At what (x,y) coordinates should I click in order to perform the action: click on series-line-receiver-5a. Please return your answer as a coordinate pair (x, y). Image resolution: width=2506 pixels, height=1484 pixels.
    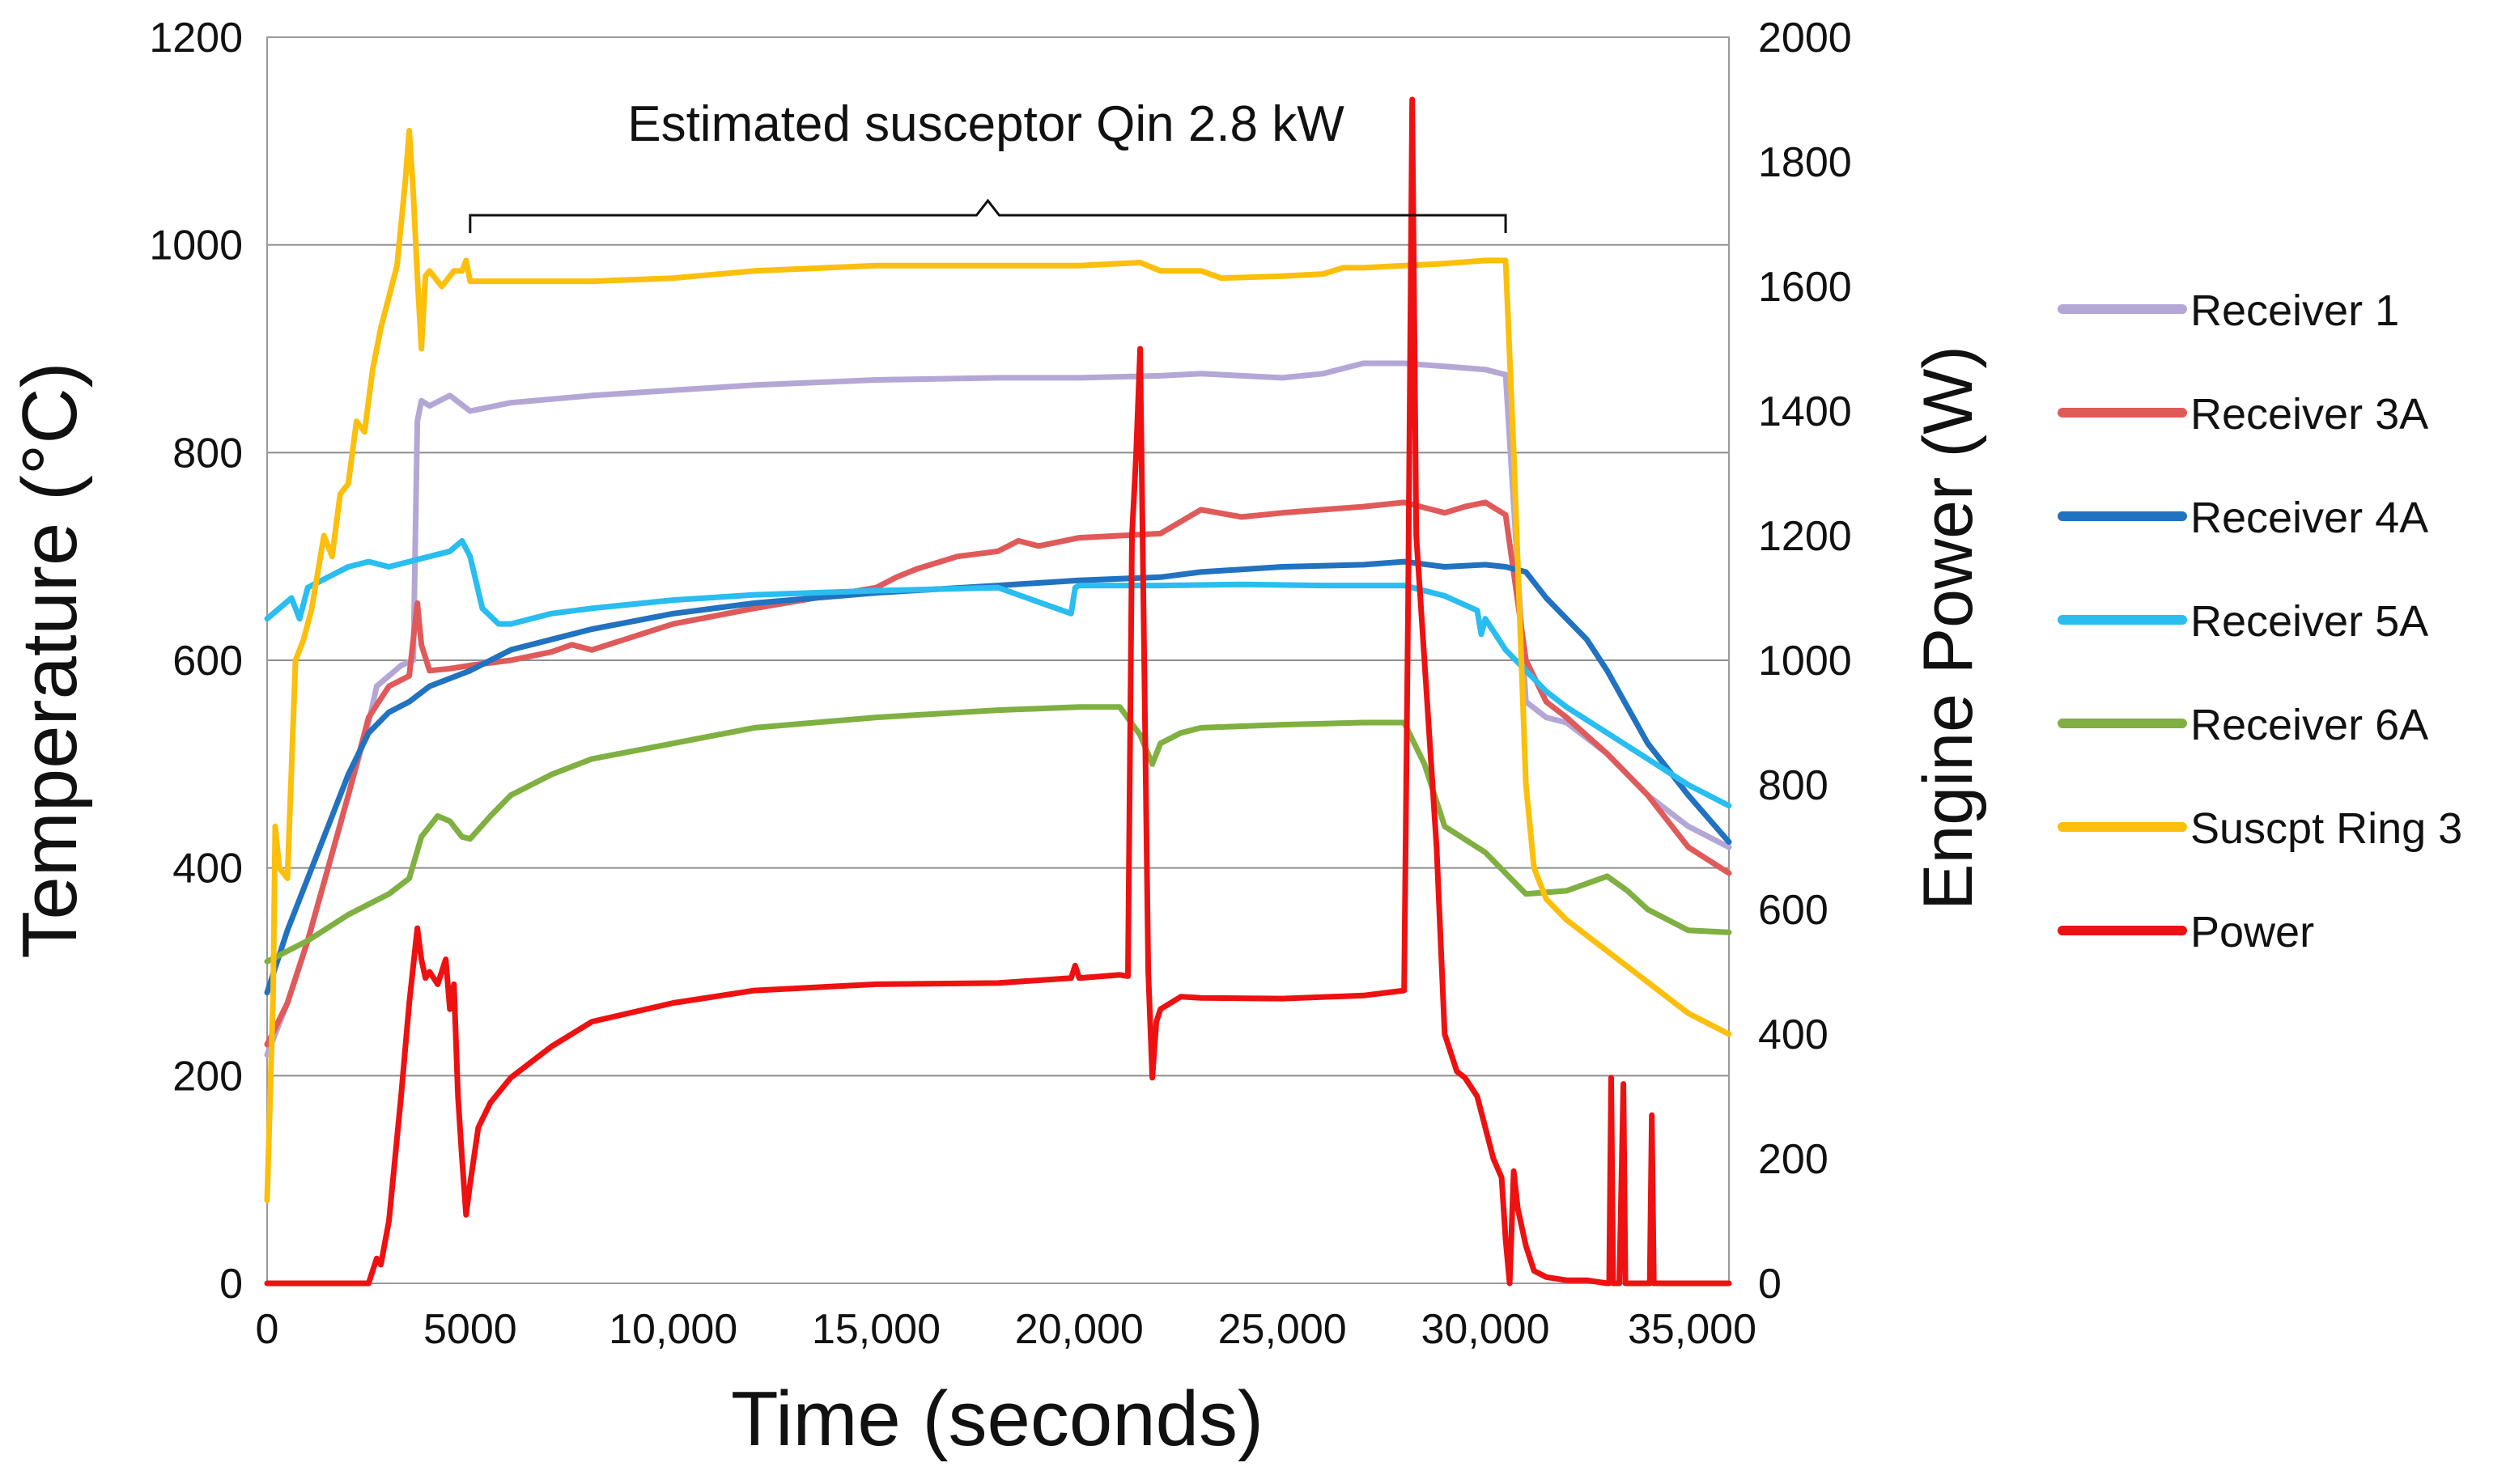
    Looking at the image, I should click on (998, 673).